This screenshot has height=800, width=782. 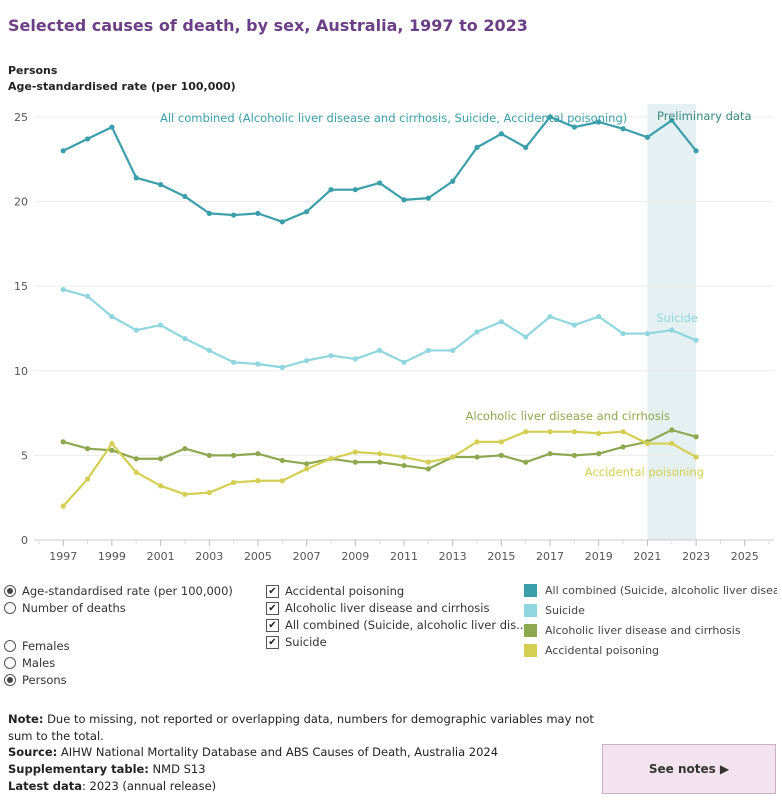 What do you see at coordinates (306, 642) in the screenshot?
I see `checkbox-label: Suicide` at bounding box center [306, 642].